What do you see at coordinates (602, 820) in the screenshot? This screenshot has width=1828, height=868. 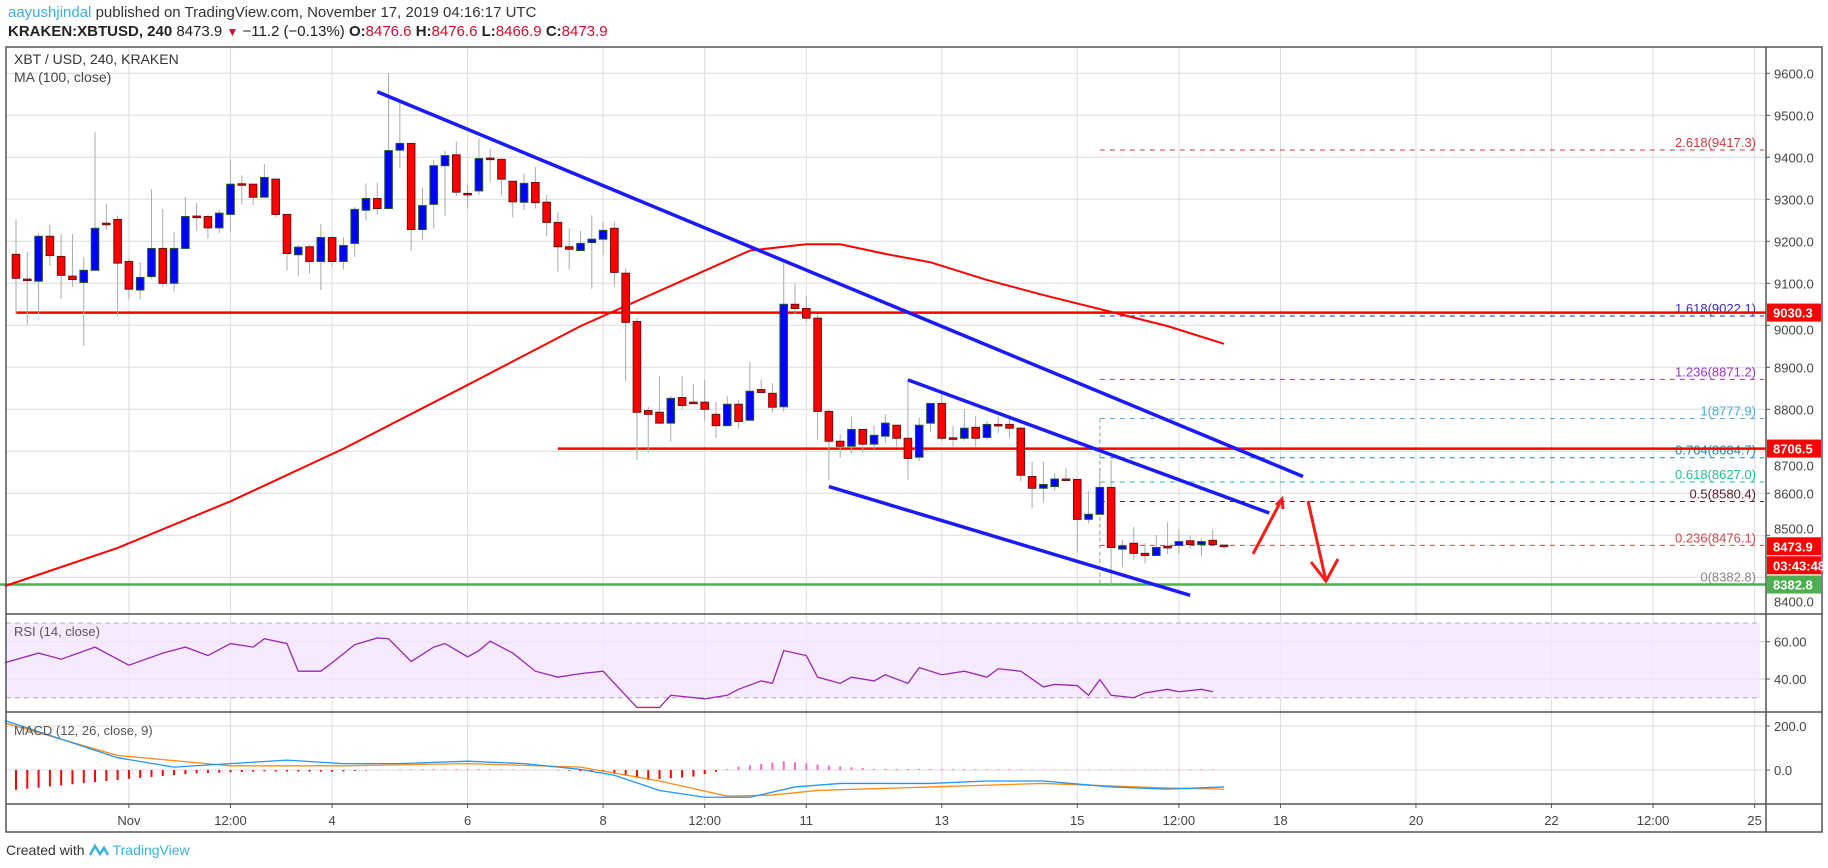 I see `time-tick-label: 8` at bounding box center [602, 820].